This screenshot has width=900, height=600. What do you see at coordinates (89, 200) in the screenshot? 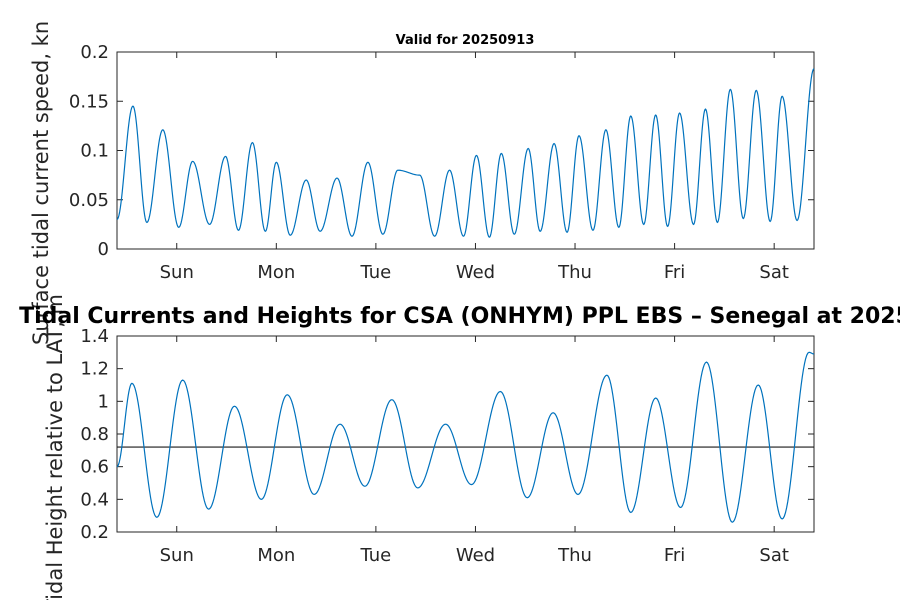
I see `current-speed-y-tick-label: 0.05` at bounding box center [89, 200].